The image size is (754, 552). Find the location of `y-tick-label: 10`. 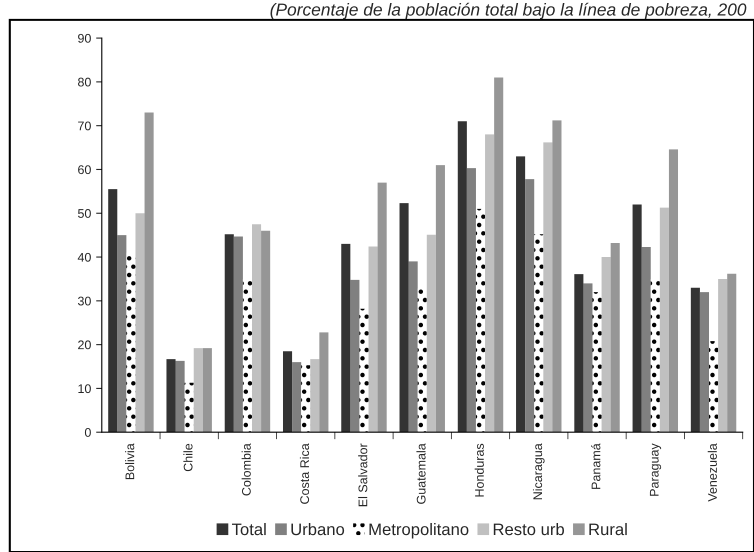

y-tick-label: 10 is located at coordinates (84, 389).